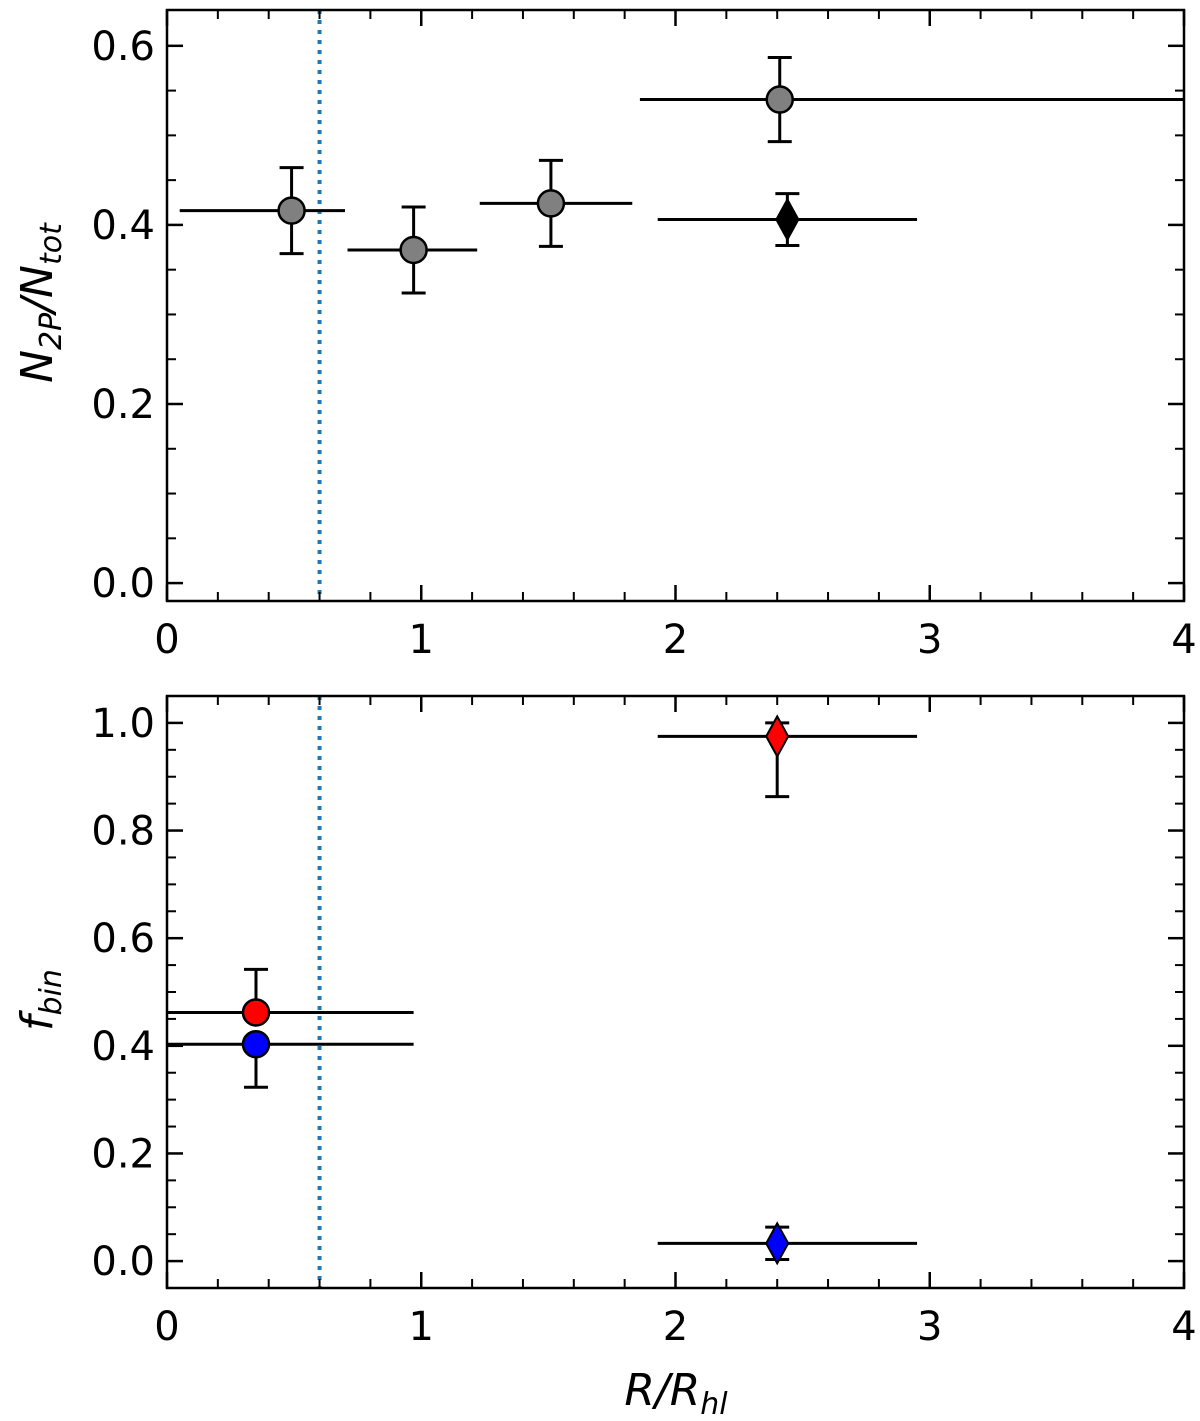  I want to click on bottom-x-axis-label: R/Rhl, so click(676, 1393).